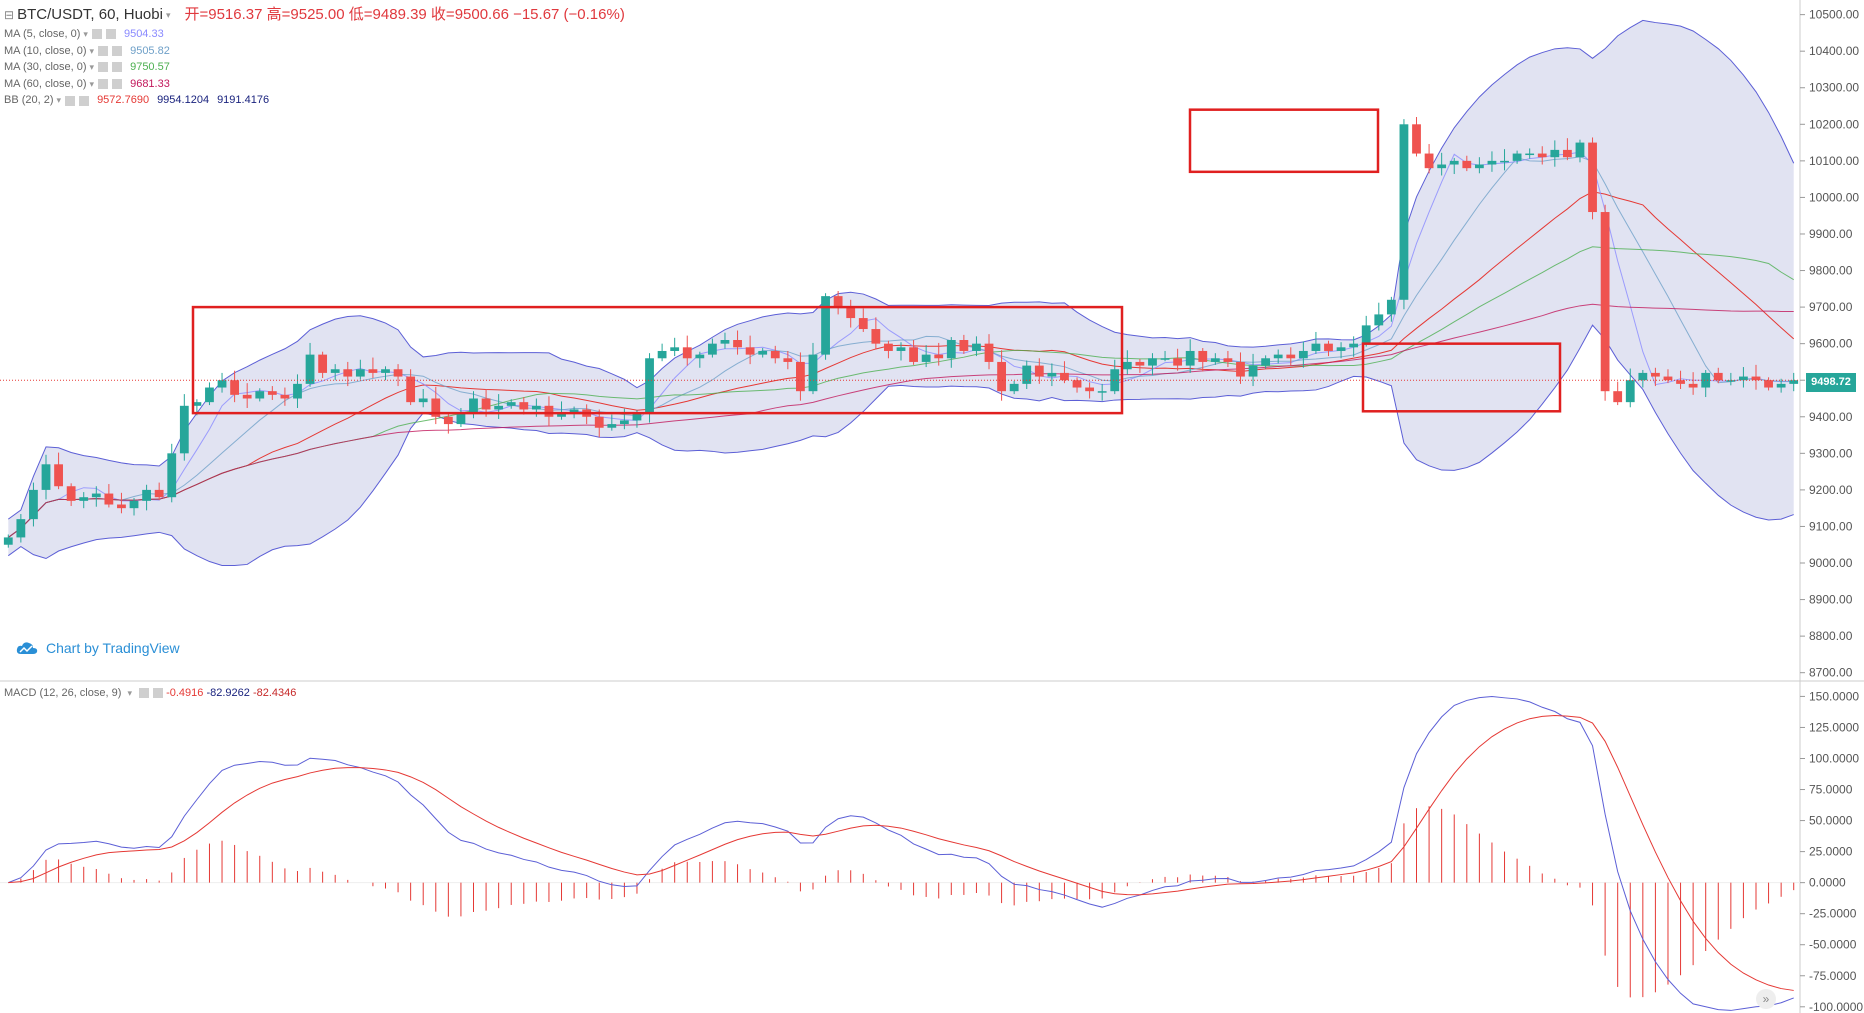 The height and width of the screenshot is (1013, 1864). Describe the element at coordinates (1831, 453) in the screenshot. I see `price-tick-label: 9300.00` at that location.